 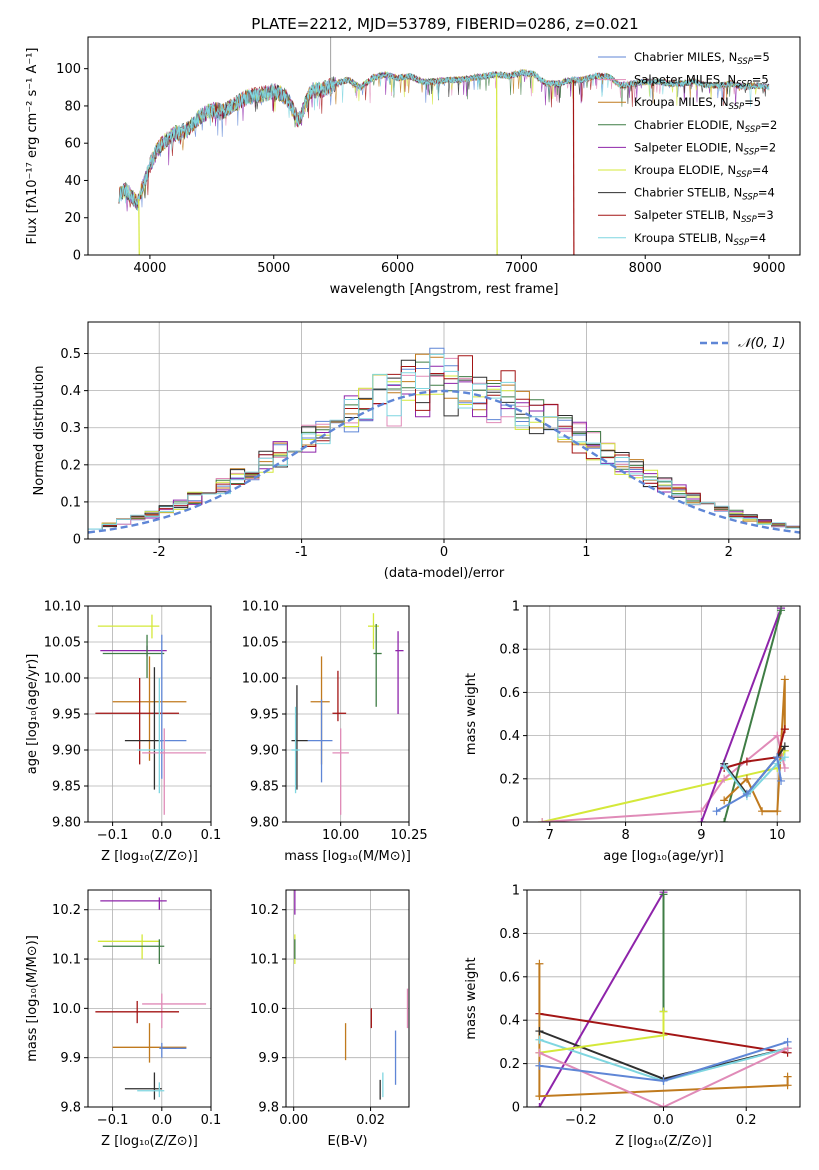 What do you see at coordinates (293, 1120) in the screenshot?
I see `x-tick-label: 0.00` at bounding box center [293, 1120].